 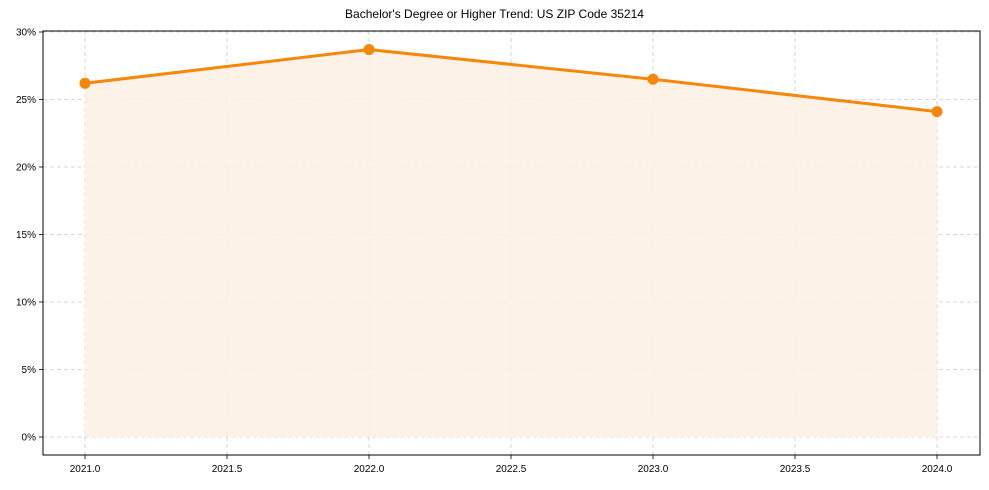 I want to click on y-tick-label: 25%, so click(x=26, y=100).